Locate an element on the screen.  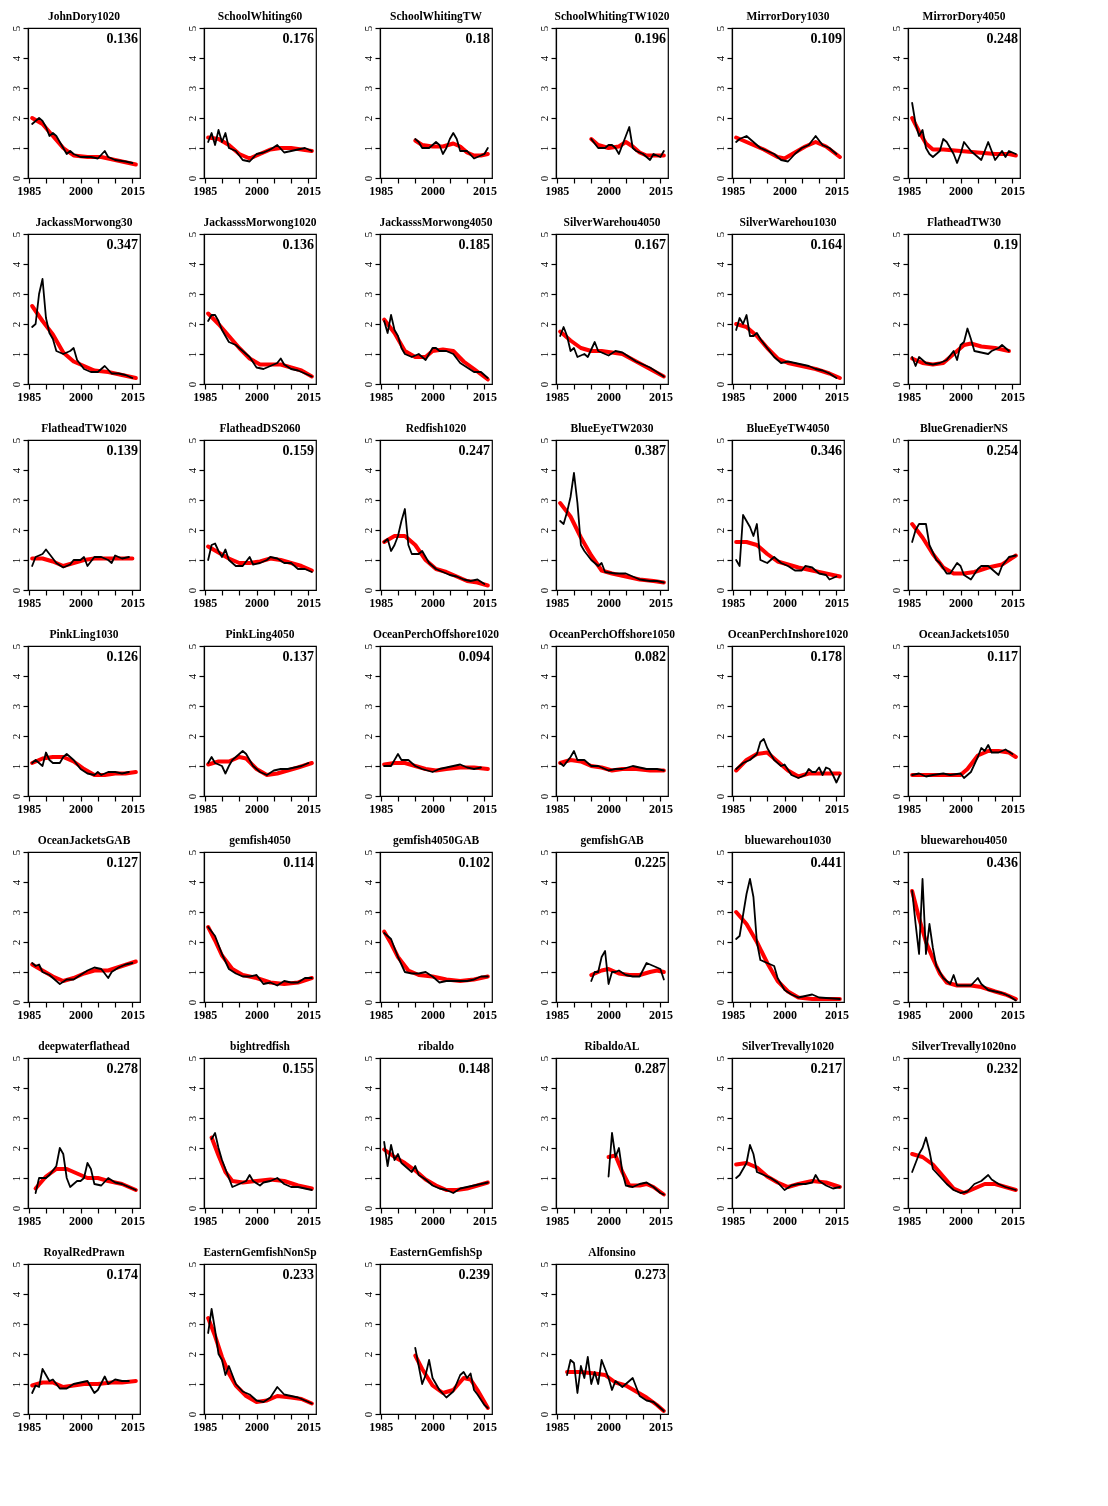
annotation: 0.159 is located at coordinates (298, 450).